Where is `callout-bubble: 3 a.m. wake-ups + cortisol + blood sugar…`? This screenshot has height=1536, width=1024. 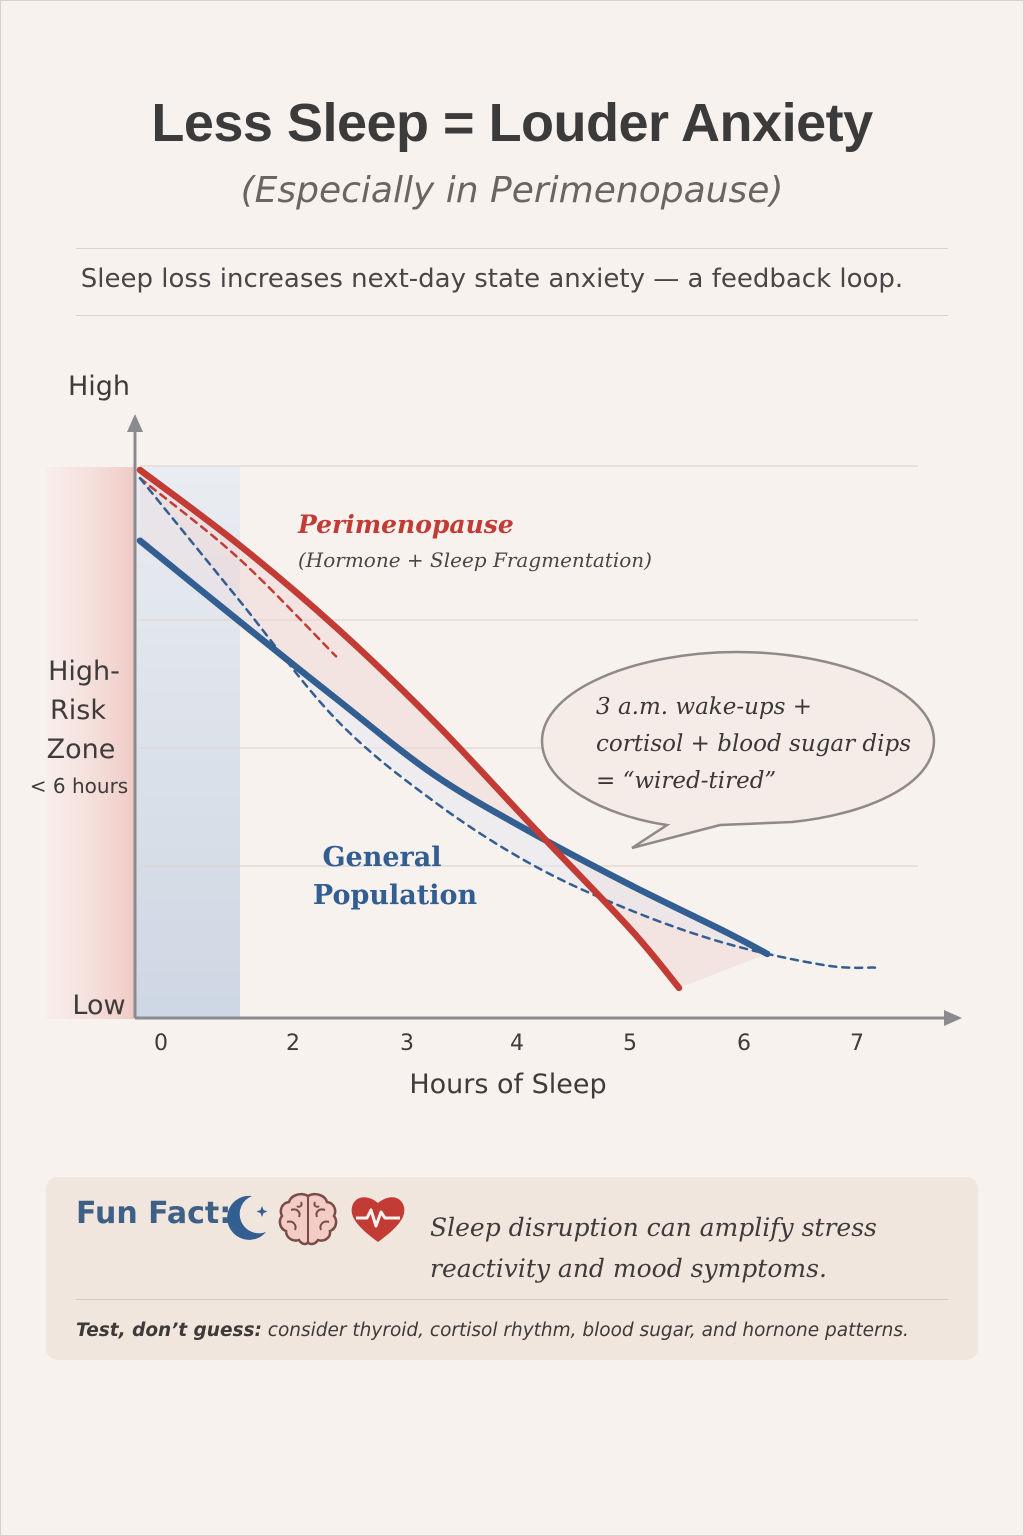
callout-bubble: 3 a.m. wake-ups + cortisol + blood sugar… is located at coordinates (738, 750).